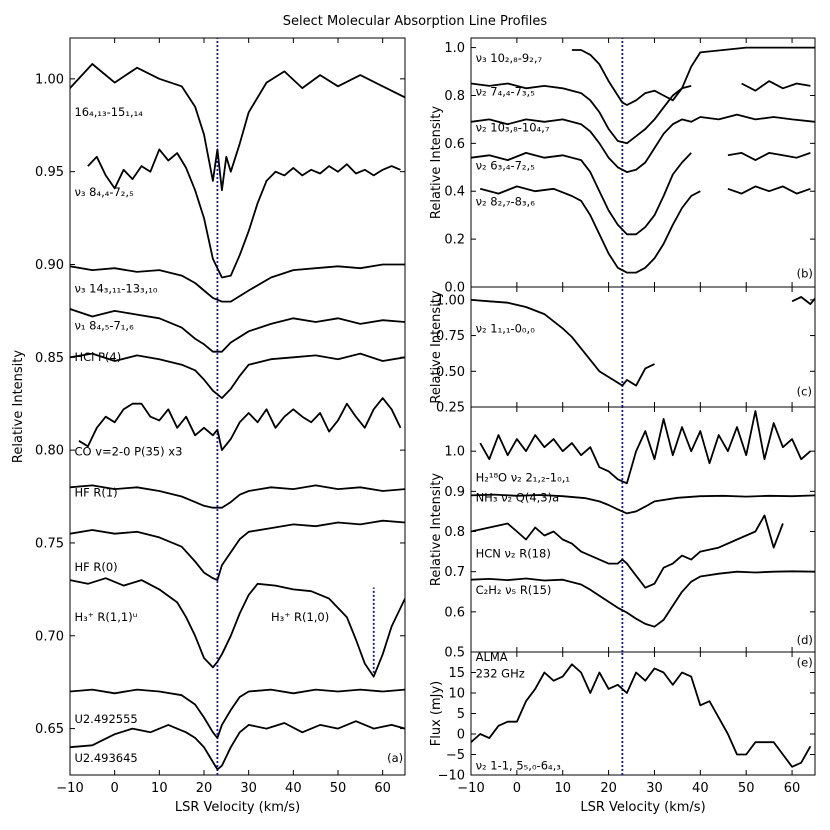 The height and width of the screenshot is (830, 830). What do you see at coordinates (454, 192) in the screenshot?
I see `y-tick-label: 0.4` at bounding box center [454, 192].